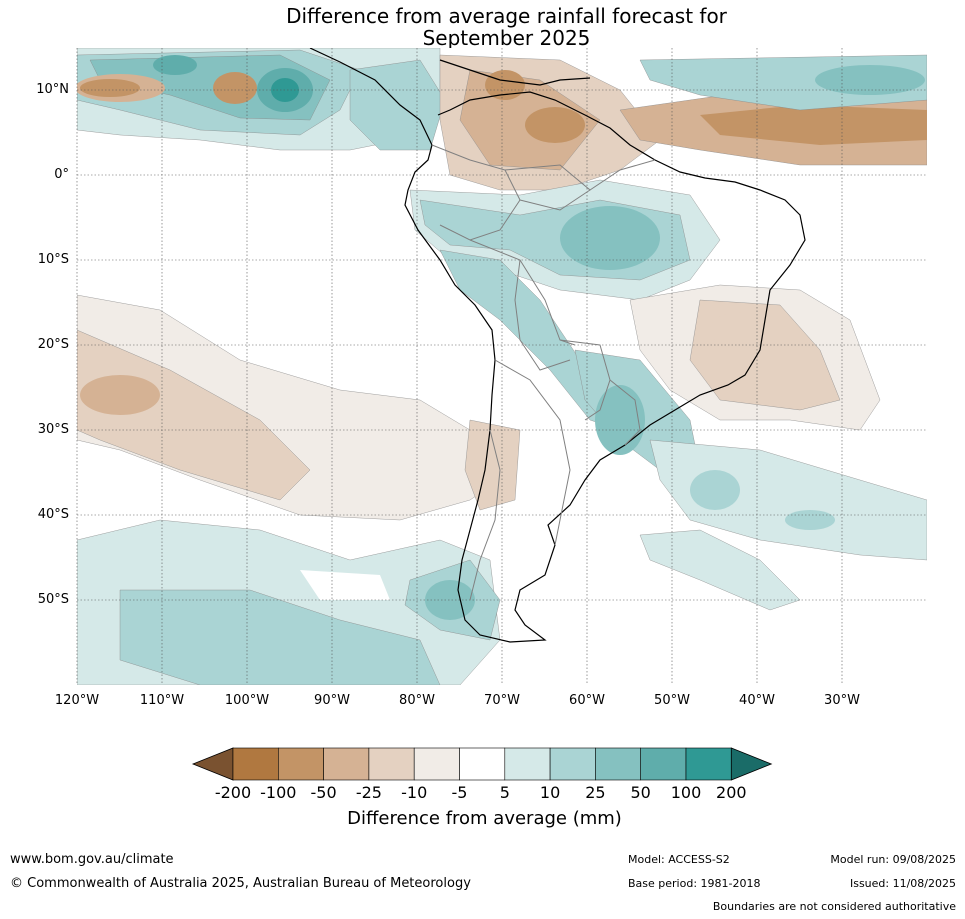 This screenshot has height=919, width=965. I want to click on lat-label-50s: 50°S, so click(53, 599).